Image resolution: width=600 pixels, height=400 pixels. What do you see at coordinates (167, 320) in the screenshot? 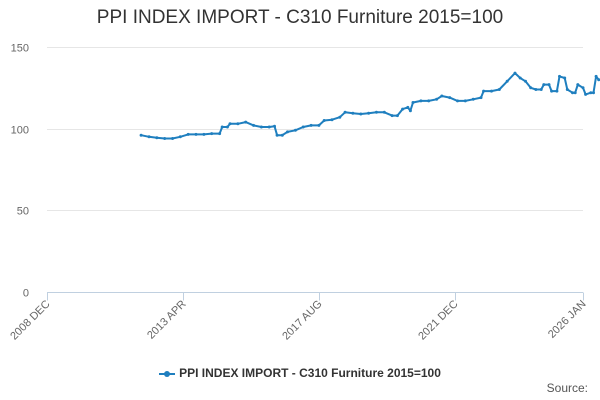
I see `x-tick-label: 2013 APR` at bounding box center [167, 320].